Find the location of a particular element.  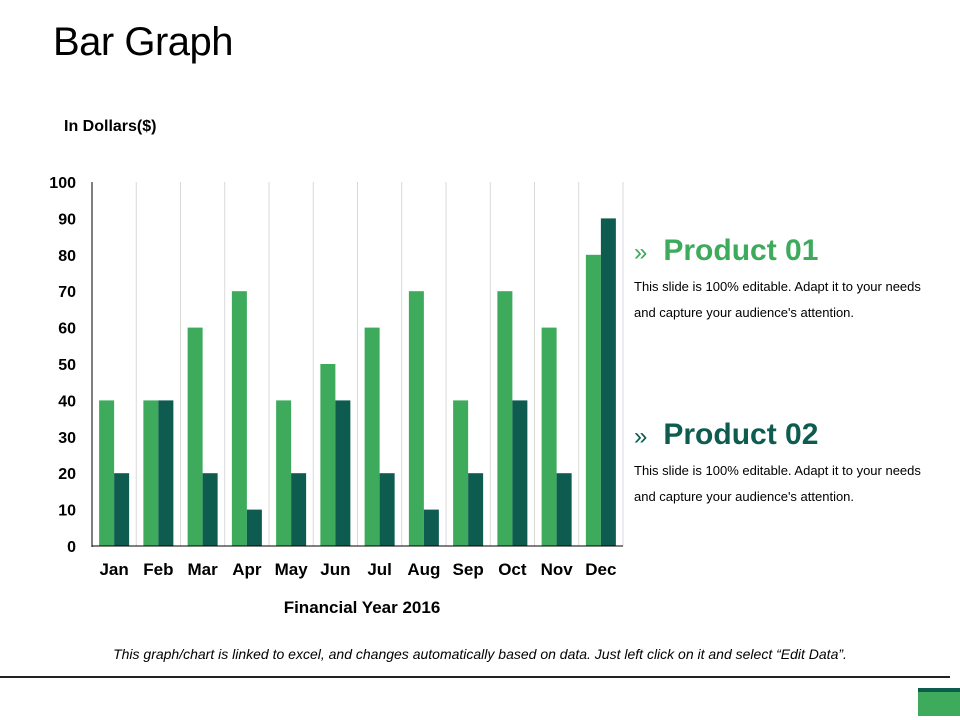

bar-product-01-mar is located at coordinates (195, 436).